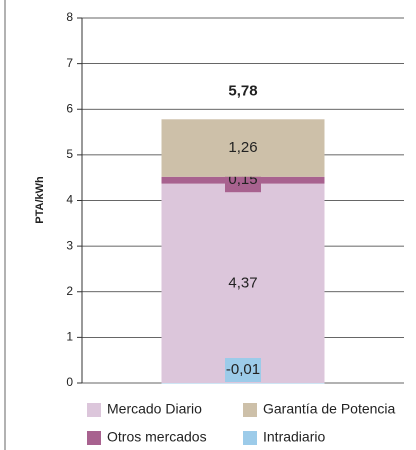 Image resolution: width=416 pixels, height=450 pixels. What do you see at coordinates (157, 437) in the screenshot?
I see `legend-label: Otros mercados` at bounding box center [157, 437].